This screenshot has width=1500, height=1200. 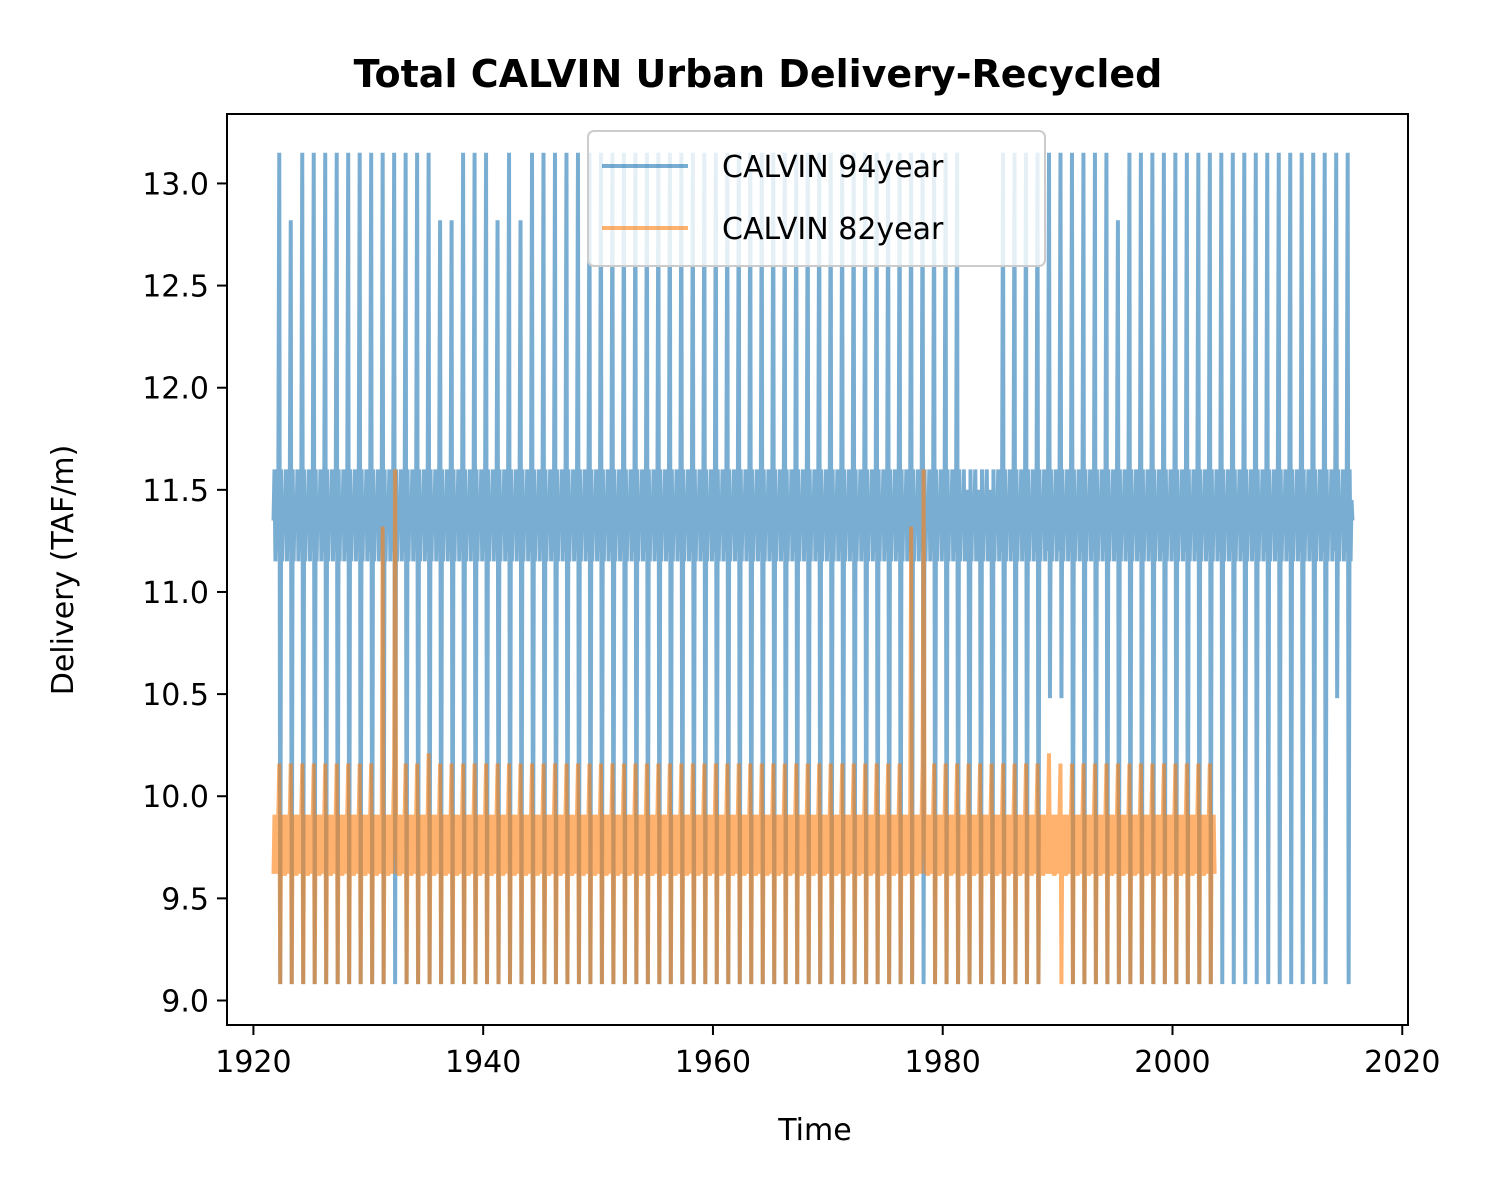 I want to click on x-tick-label: 1940, so click(x=483, y=1062).